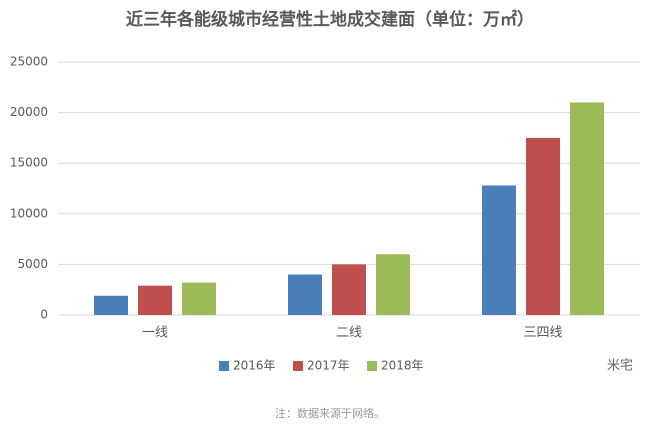 The width and height of the screenshot is (660, 431). I want to click on legend-label: 2017年, so click(328, 366).